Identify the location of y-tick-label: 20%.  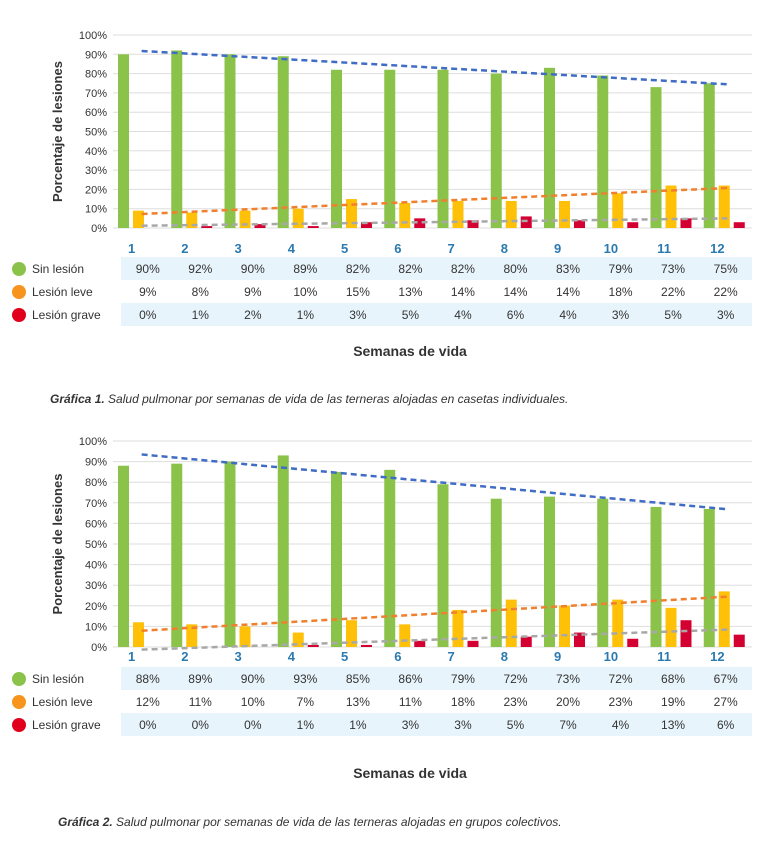
(96, 607).